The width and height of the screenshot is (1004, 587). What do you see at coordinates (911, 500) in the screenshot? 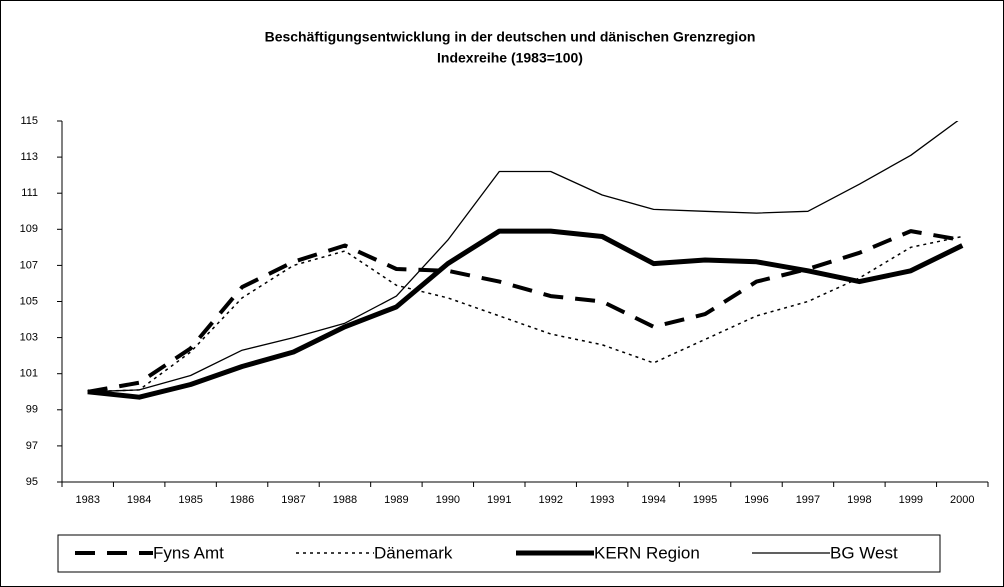
I see `x-tick-label: 1999` at bounding box center [911, 500].